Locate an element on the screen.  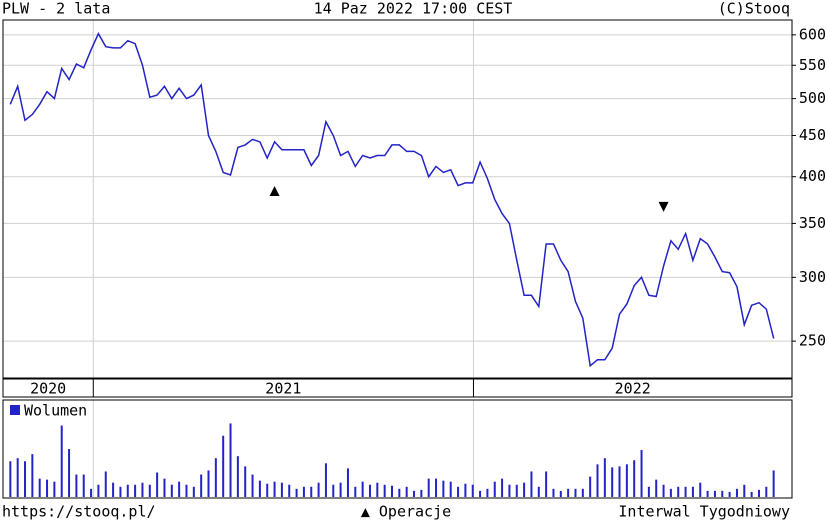
volume-legend: Wolumen is located at coordinates (55, 411).